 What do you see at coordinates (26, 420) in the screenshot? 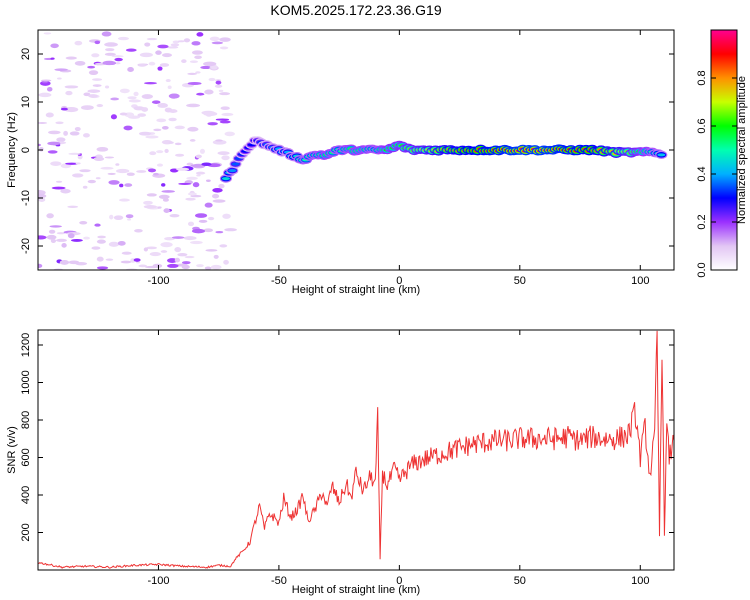
I see `y-tick-label: 800` at bounding box center [26, 420].